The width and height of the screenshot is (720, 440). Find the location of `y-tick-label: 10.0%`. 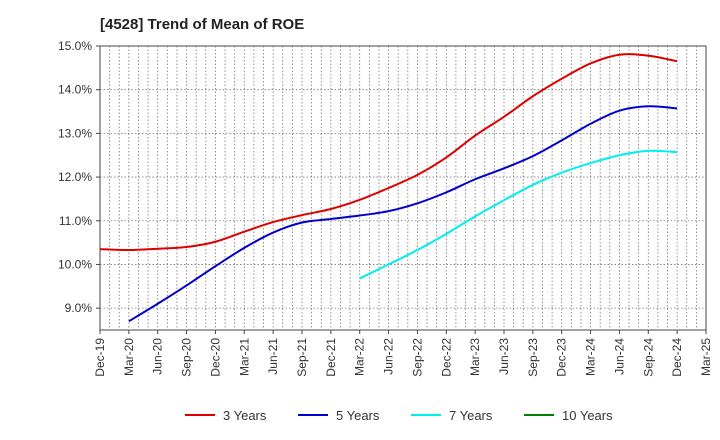

y-tick-label: 10.0% is located at coordinates (75, 264).